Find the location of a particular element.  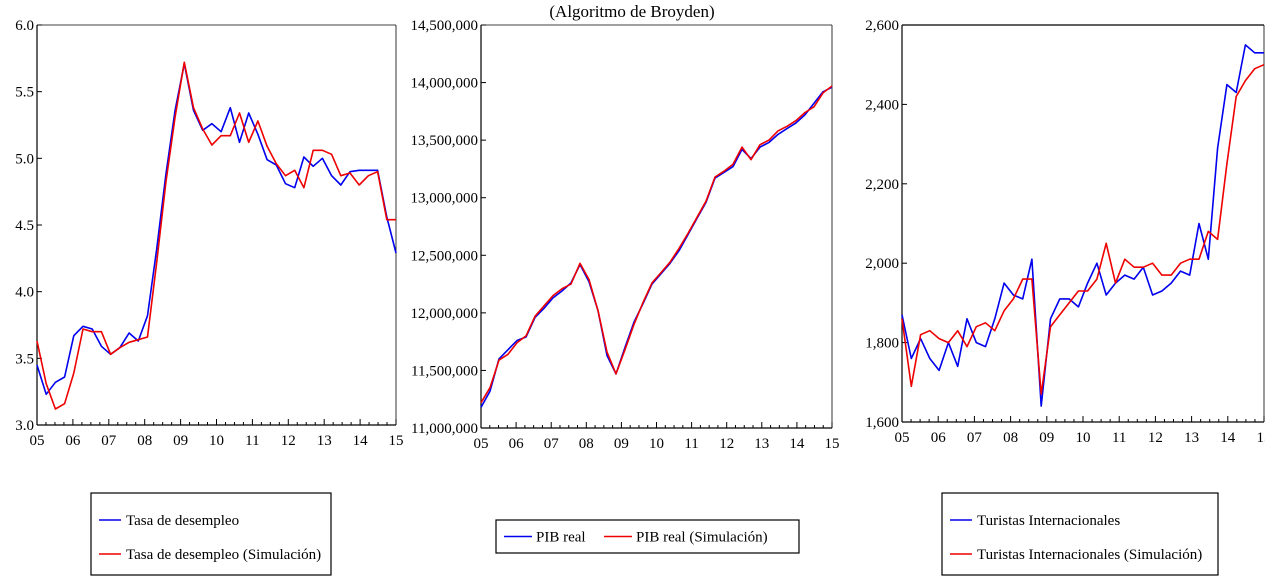

legend-label: Turistas Internacionales is located at coordinates (1048, 521).